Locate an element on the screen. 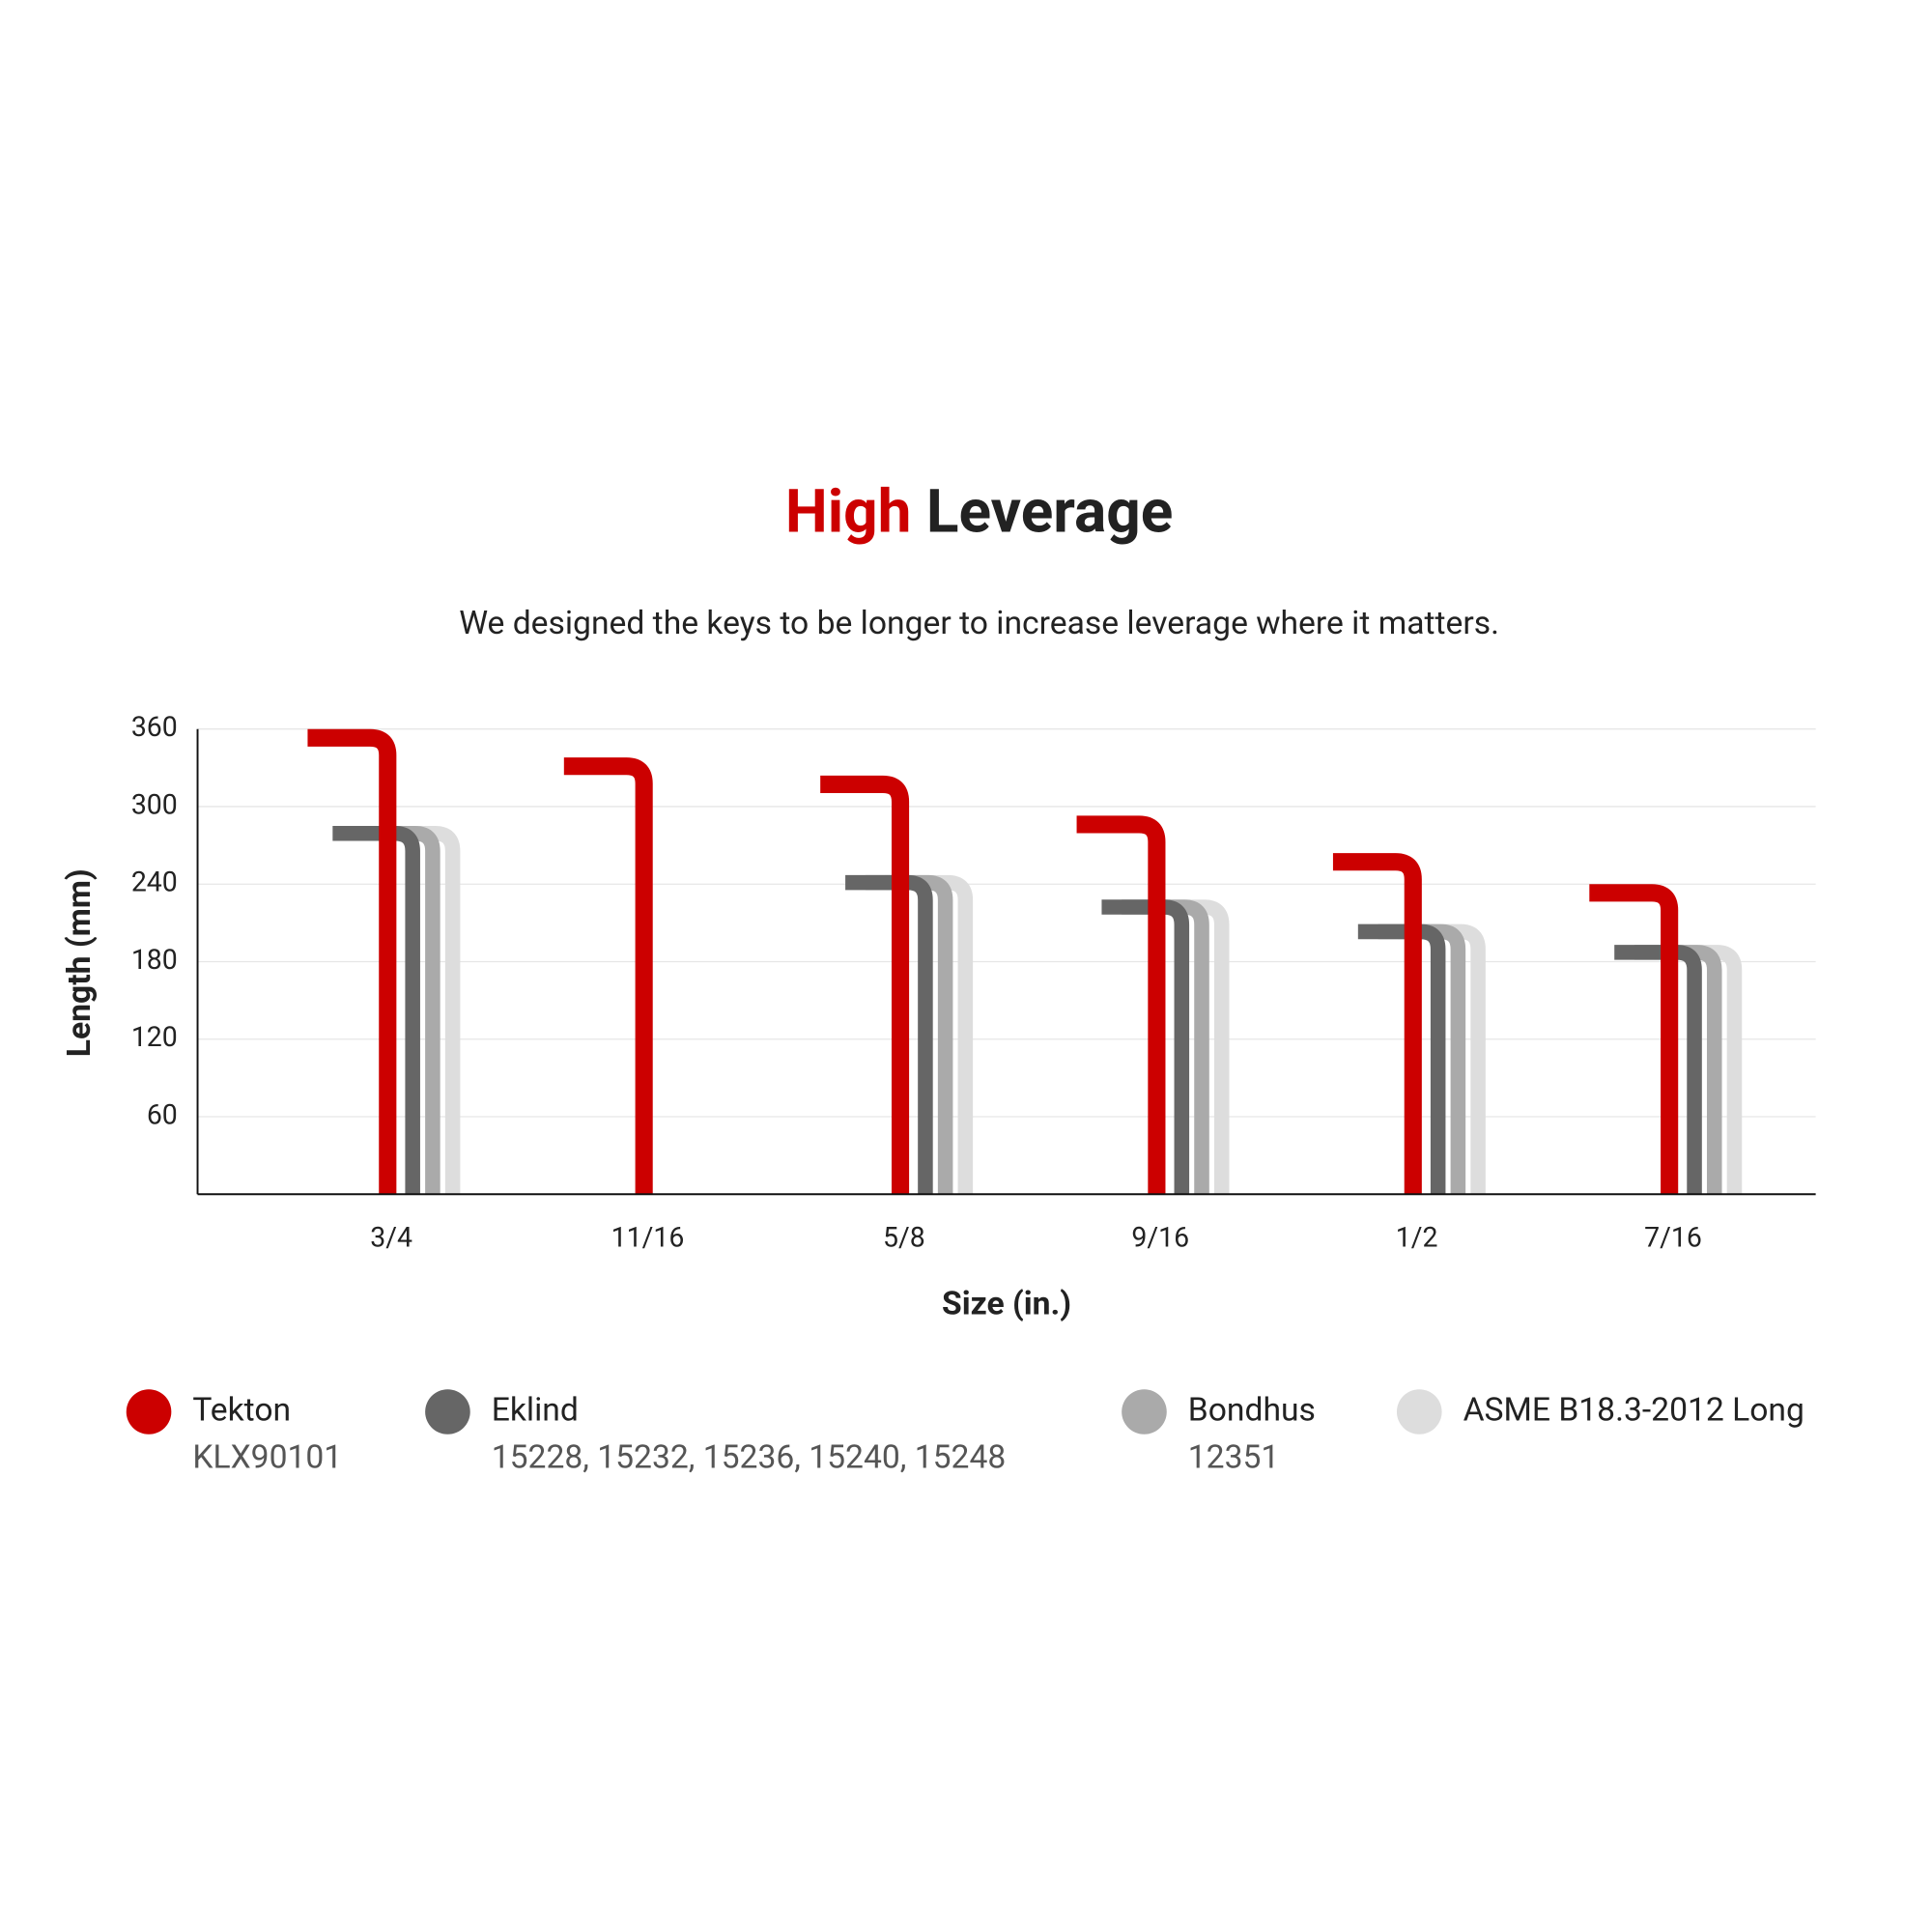 The width and height of the screenshot is (1932, 1932). y-tick-label: 60 is located at coordinates (162, 1115).